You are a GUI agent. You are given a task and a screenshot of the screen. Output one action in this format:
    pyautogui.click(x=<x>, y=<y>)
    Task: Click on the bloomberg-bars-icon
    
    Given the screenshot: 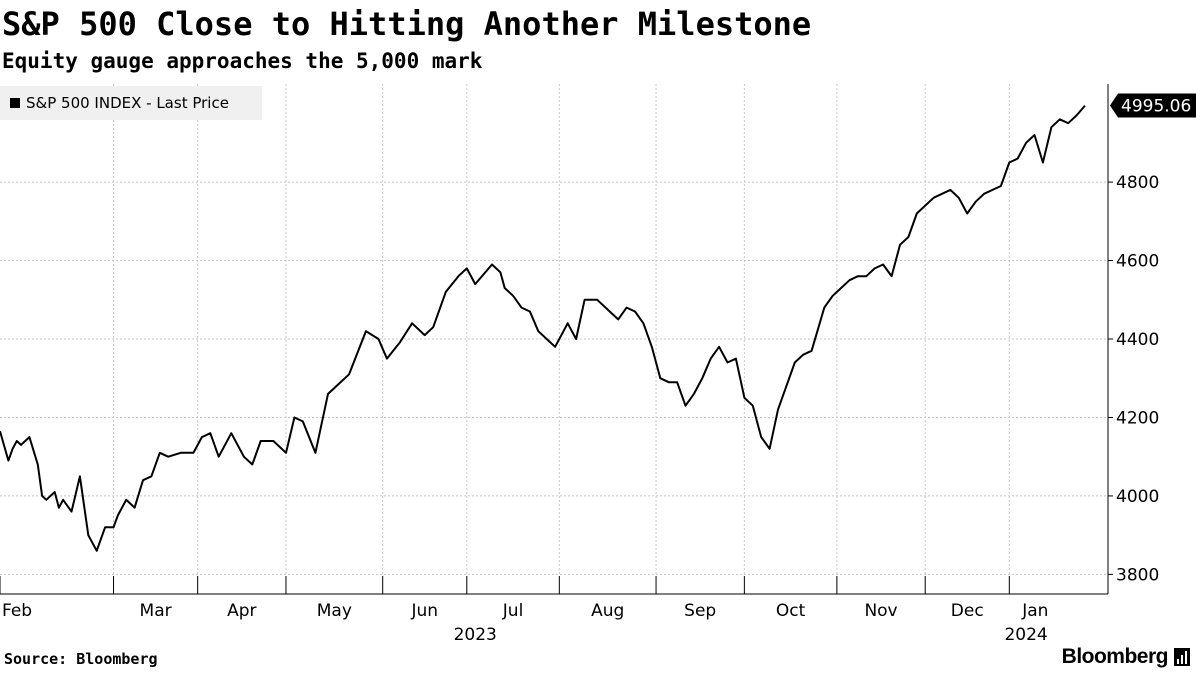 What is the action you would take?
    pyautogui.click(x=1182, y=657)
    